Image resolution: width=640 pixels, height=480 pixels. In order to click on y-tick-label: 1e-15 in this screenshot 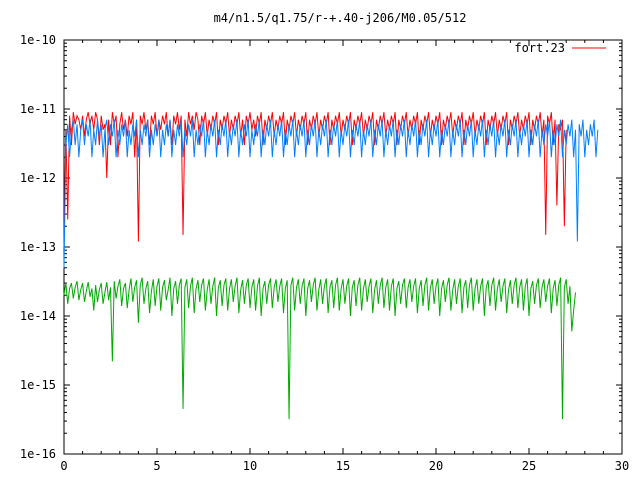, I will do `click(38, 385)`.